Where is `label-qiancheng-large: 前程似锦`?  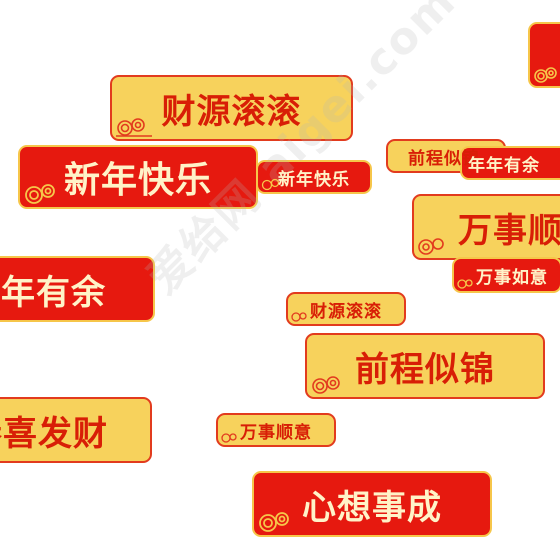 label-qiancheng-large: 前程似锦 is located at coordinates (425, 366).